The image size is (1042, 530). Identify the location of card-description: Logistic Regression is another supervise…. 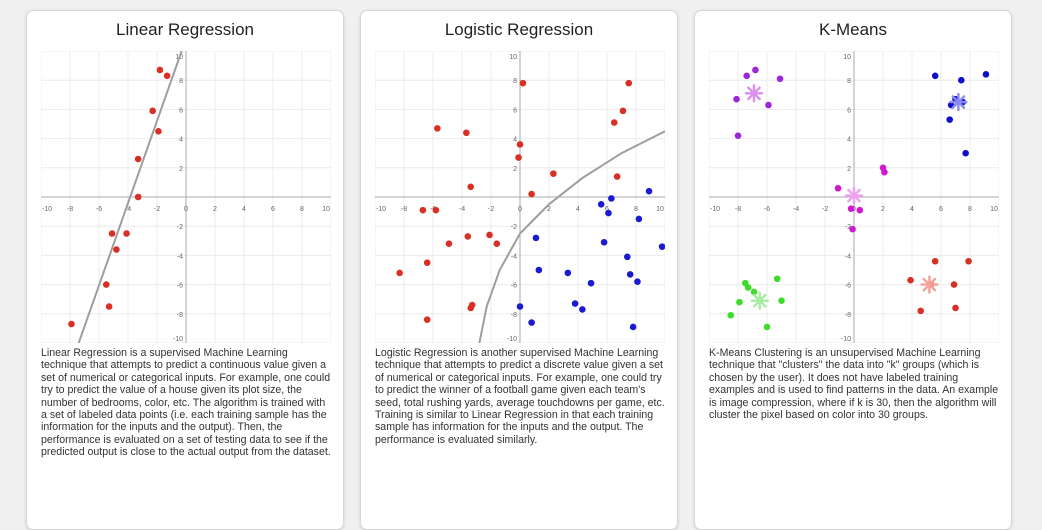
(520, 396).